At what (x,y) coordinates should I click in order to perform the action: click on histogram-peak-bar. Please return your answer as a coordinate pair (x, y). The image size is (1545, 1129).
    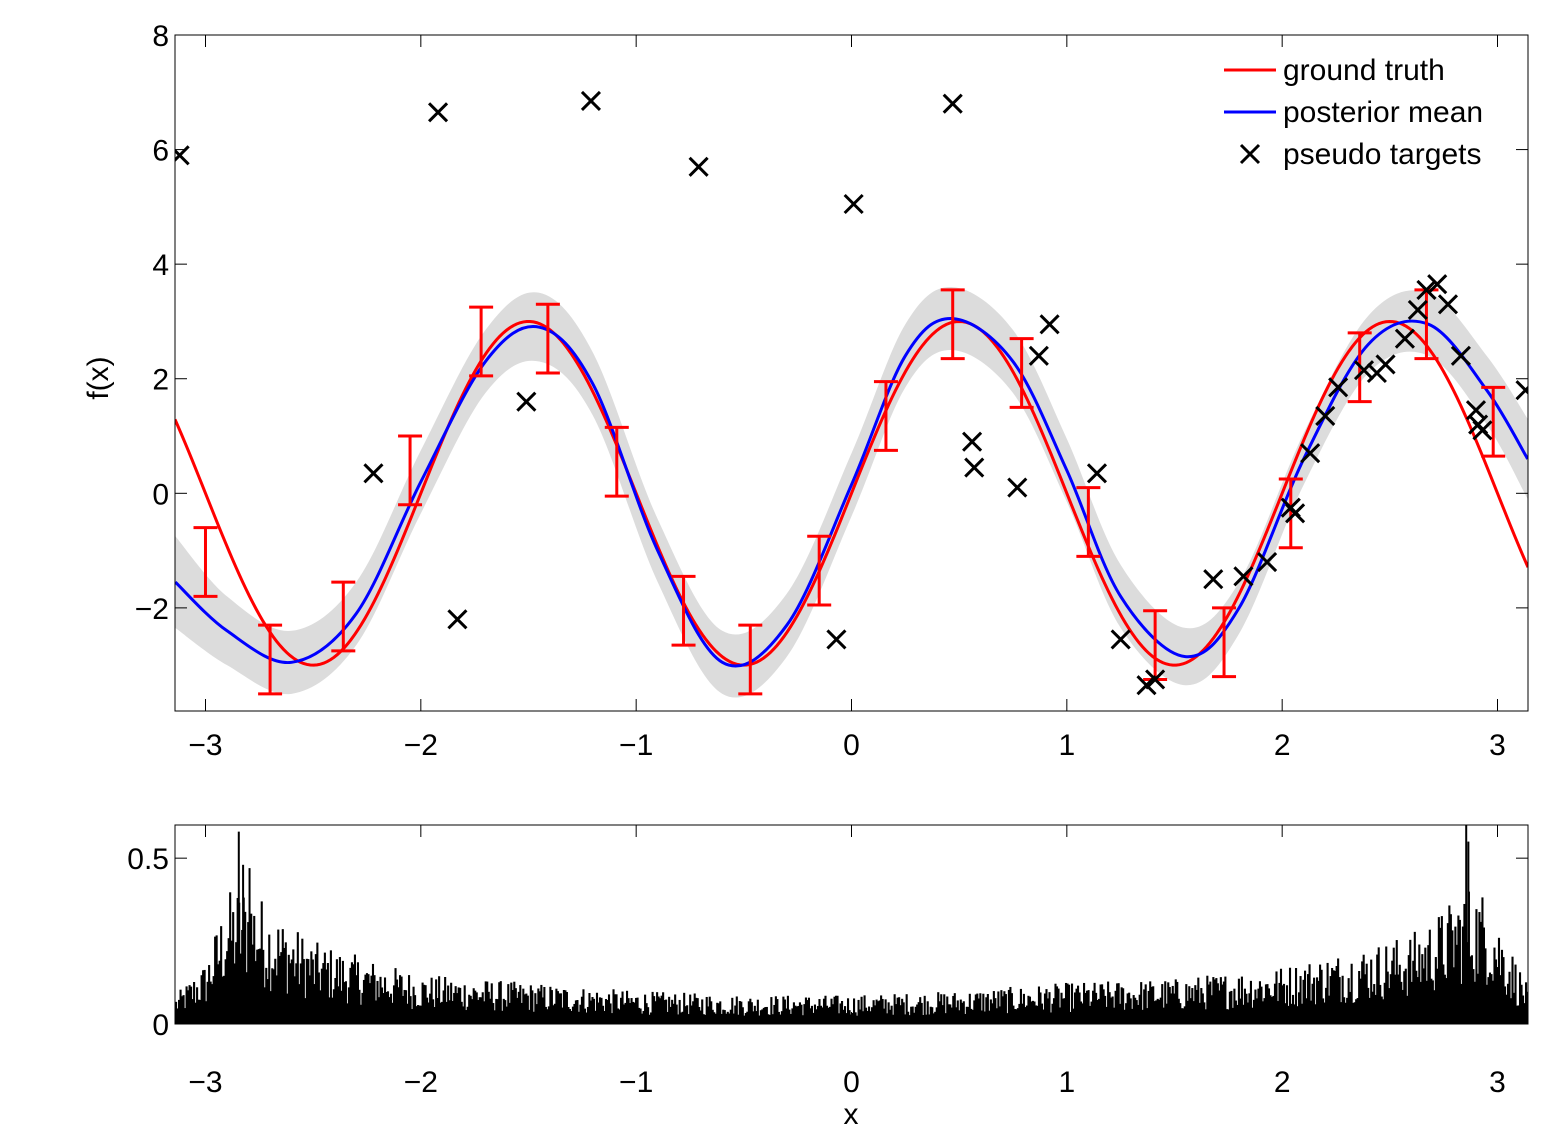
    Looking at the image, I should click on (1468, 932).